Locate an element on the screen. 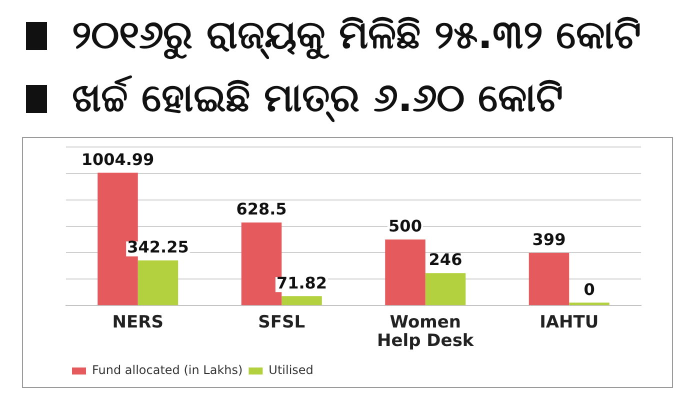 Image resolution: width=680 pixels, height=400 pixels. data-label: 399 is located at coordinates (549, 240).